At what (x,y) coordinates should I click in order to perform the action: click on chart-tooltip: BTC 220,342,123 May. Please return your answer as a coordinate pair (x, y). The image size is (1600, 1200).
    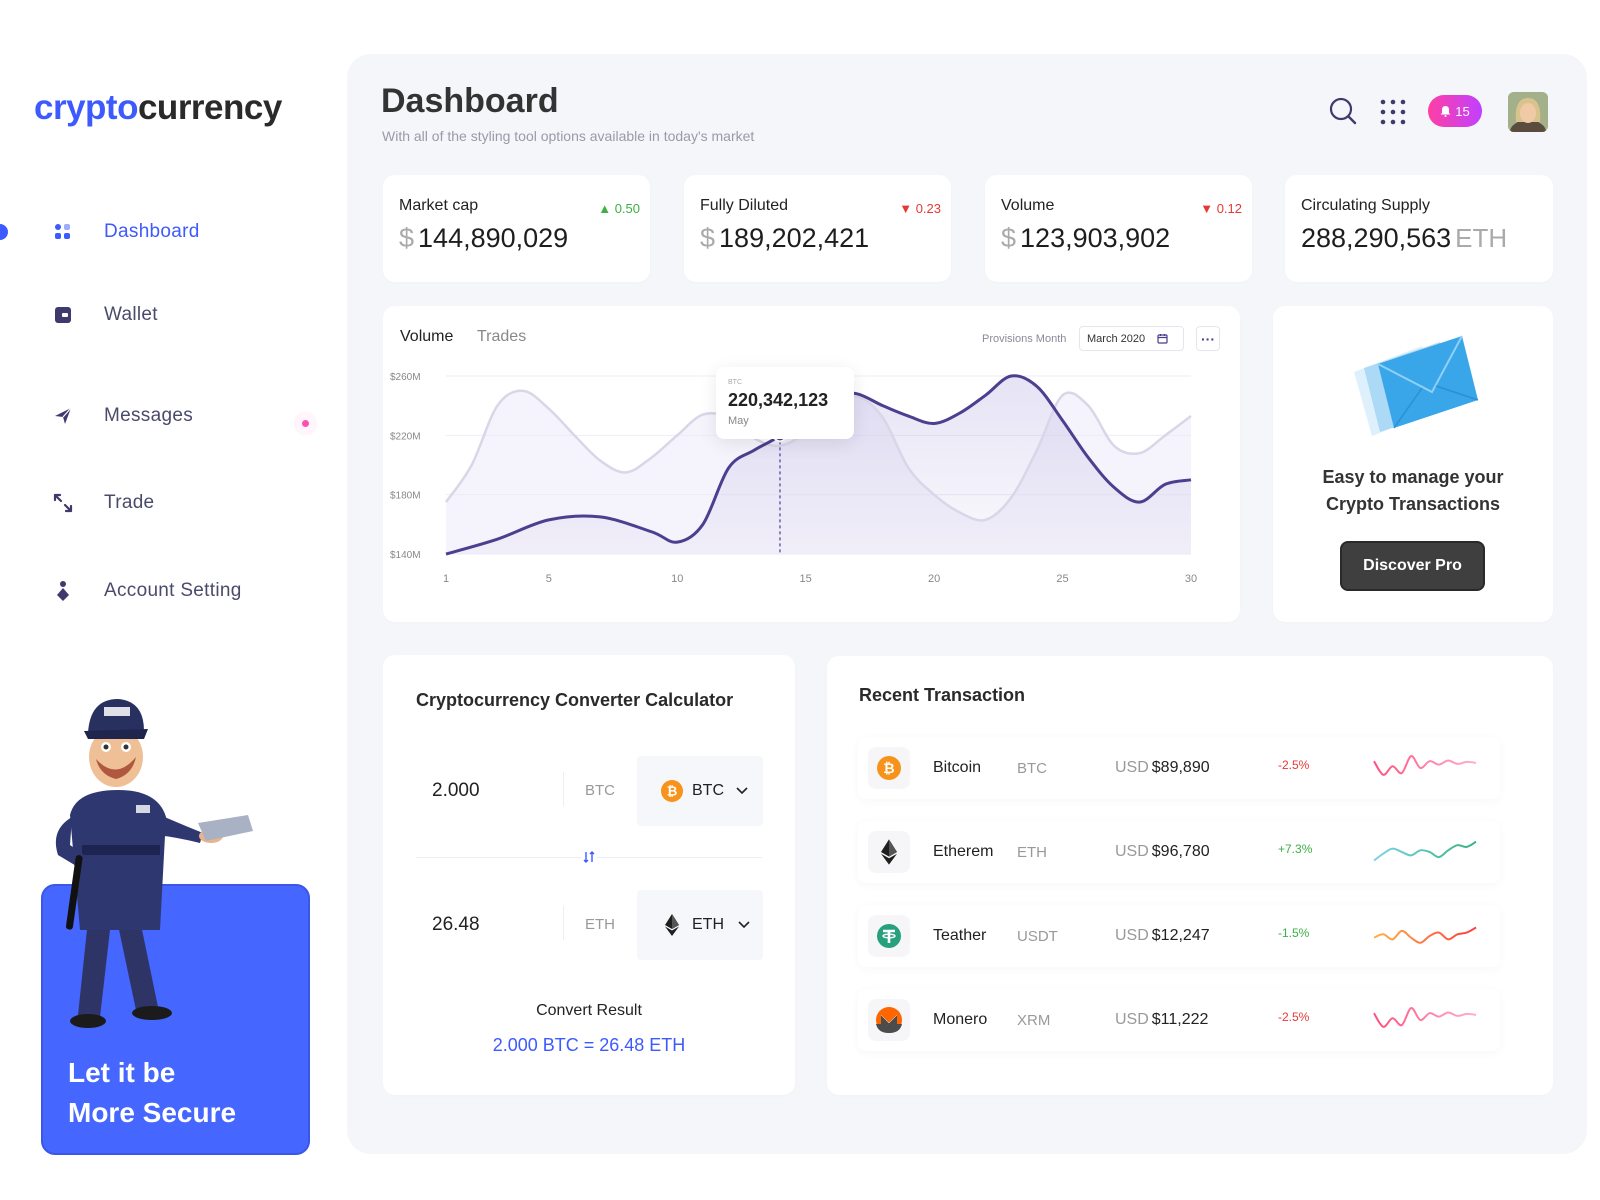
    Looking at the image, I should click on (785, 403).